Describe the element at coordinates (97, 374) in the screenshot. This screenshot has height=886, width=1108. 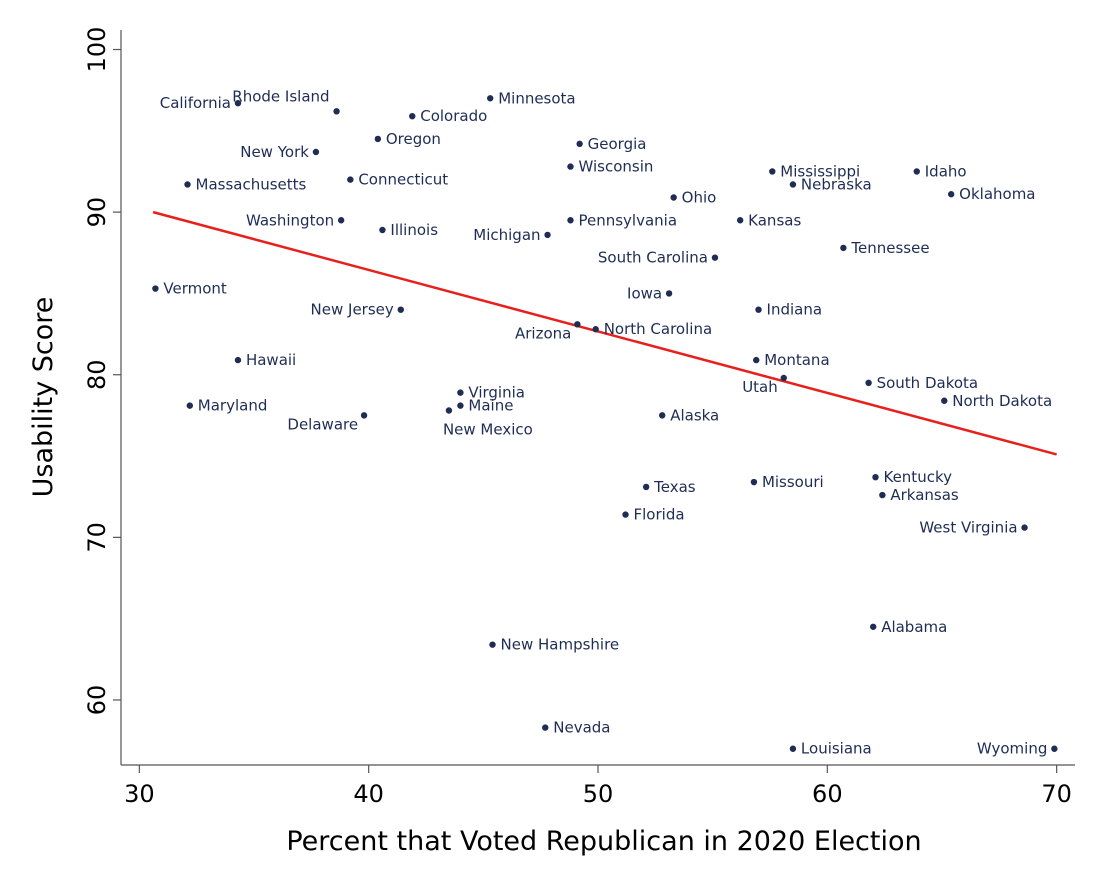
I see `y-tick-label: 80` at that location.